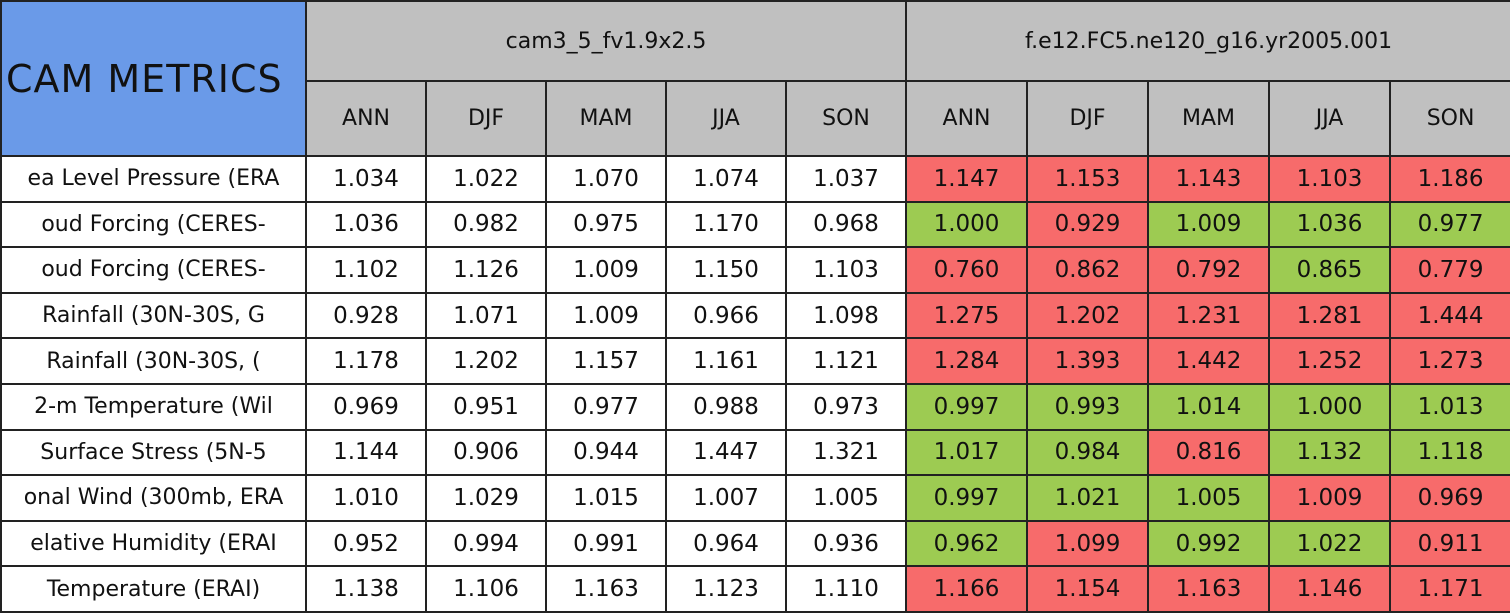 The width and height of the screenshot is (1510, 613). Describe the element at coordinates (153, 315) in the screenshot. I see `row-label: Rainfall (30N-30S, G` at that location.